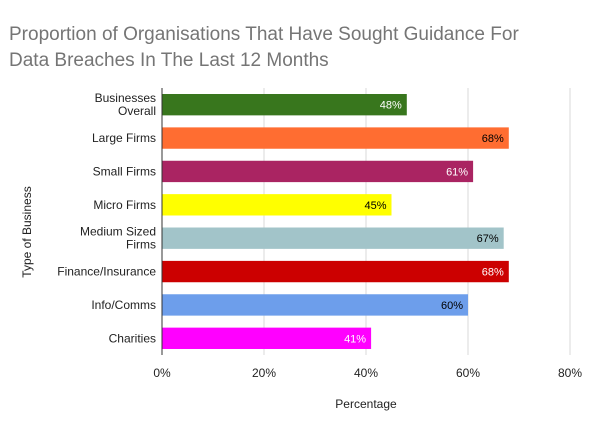 The image size is (592, 433). Describe the element at coordinates (375, 206) in the screenshot. I see `bar-data-label: 45%` at that location.